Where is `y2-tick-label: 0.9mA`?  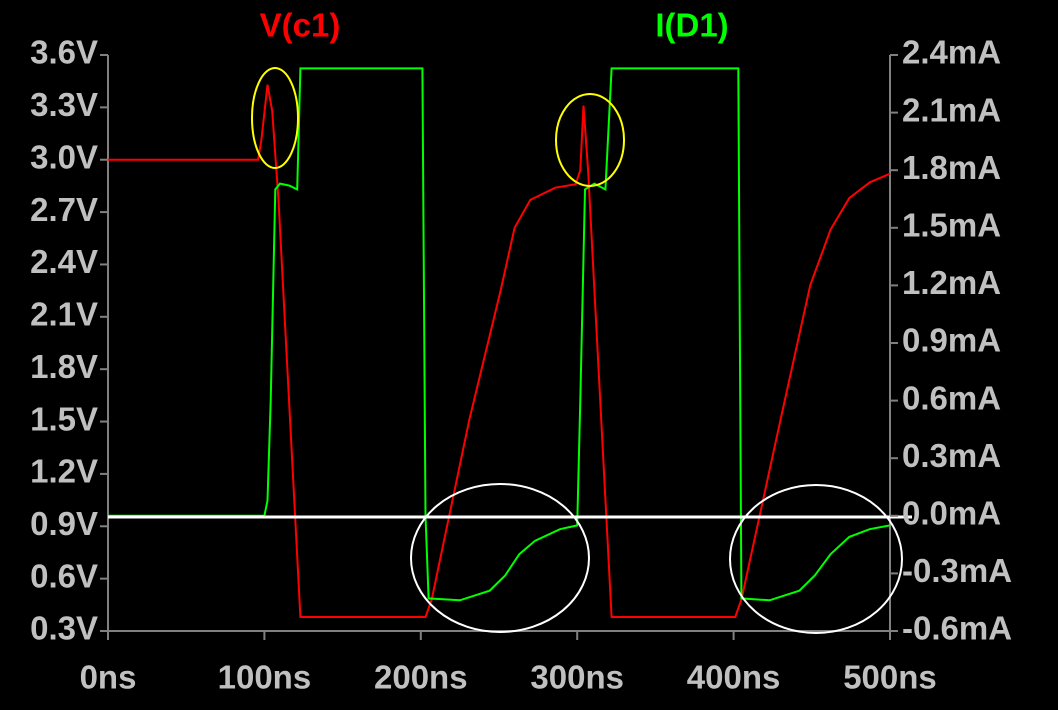
y2-tick-label: 0.9mA is located at coordinates (951, 340).